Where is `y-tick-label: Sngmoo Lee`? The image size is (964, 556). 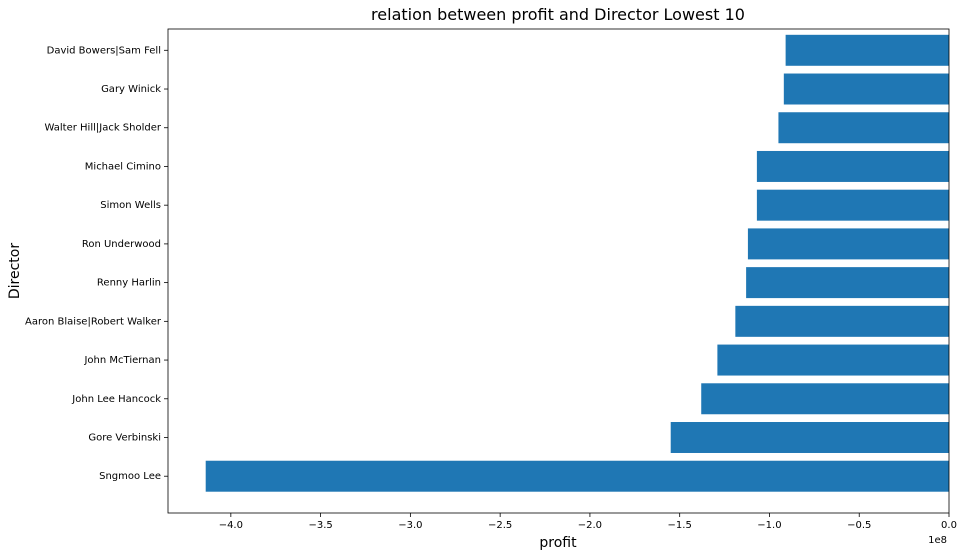 y-tick-label: Sngmoo Lee is located at coordinates (130, 476).